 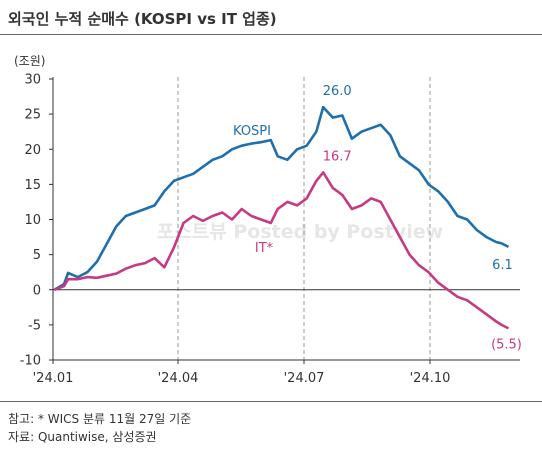 I want to click on footnote-source: 자료: Quantiwise, 삼성증권, so click(x=82, y=437).